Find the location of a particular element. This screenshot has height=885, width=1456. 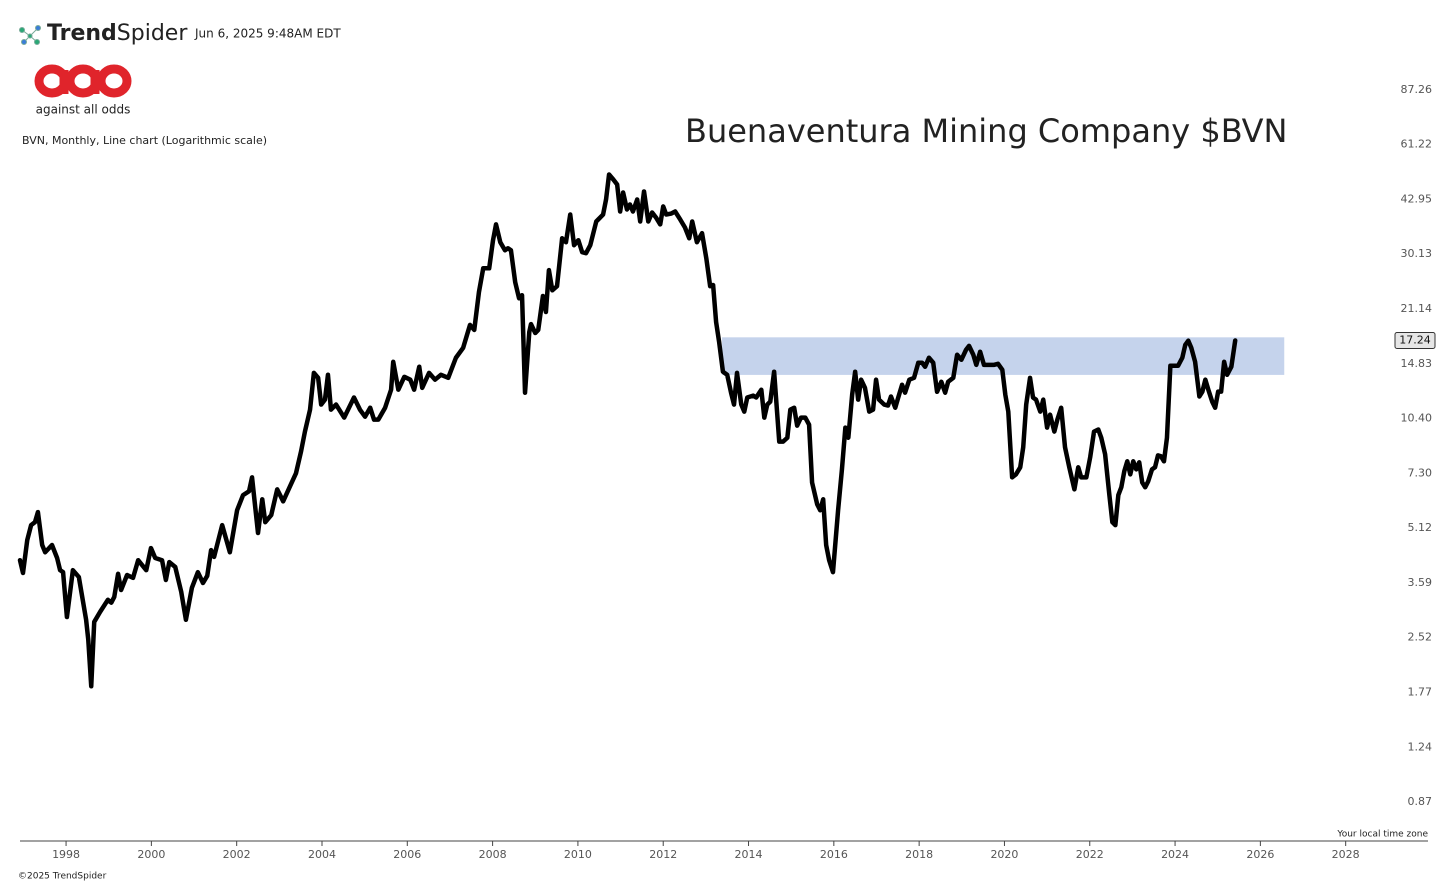

x-tick-label: 2004 is located at coordinates (322, 854).